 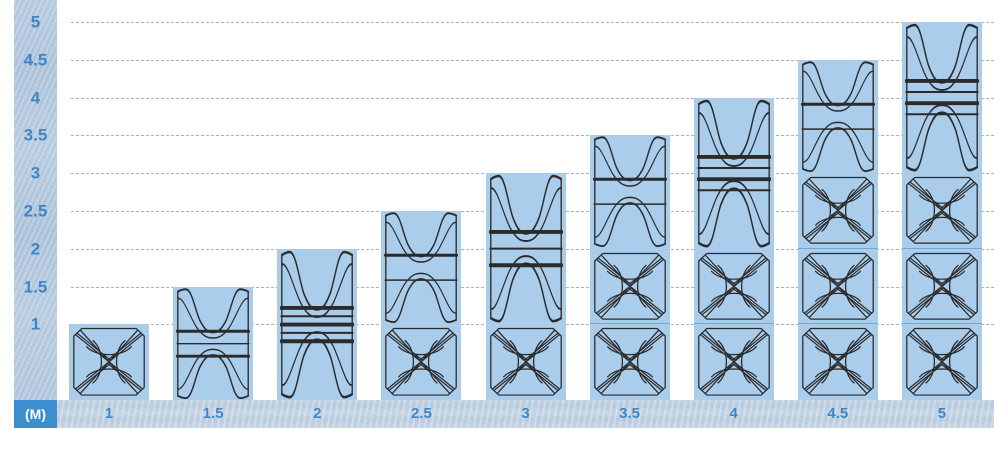 What do you see at coordinates (421, 413) in the screenshot?
I see `x-axis-tick-label: 2.5` at bounding box center [421, 413].